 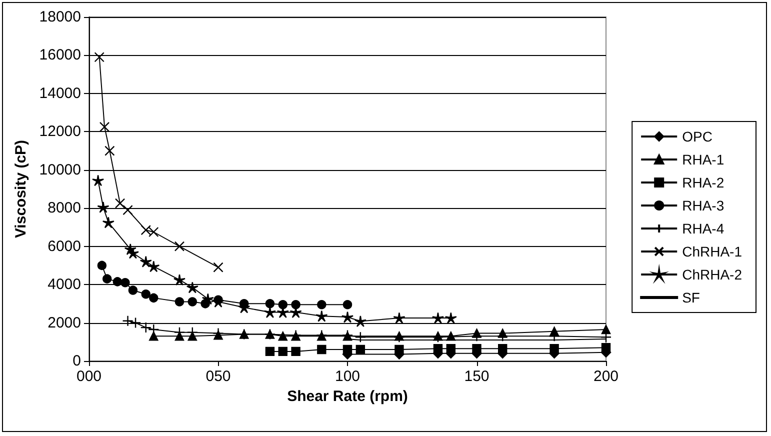 What do you see at coordinates (64, 208) in the screenshot?
I see `y-tick-label: 8000` at bounding box center [64, 208].